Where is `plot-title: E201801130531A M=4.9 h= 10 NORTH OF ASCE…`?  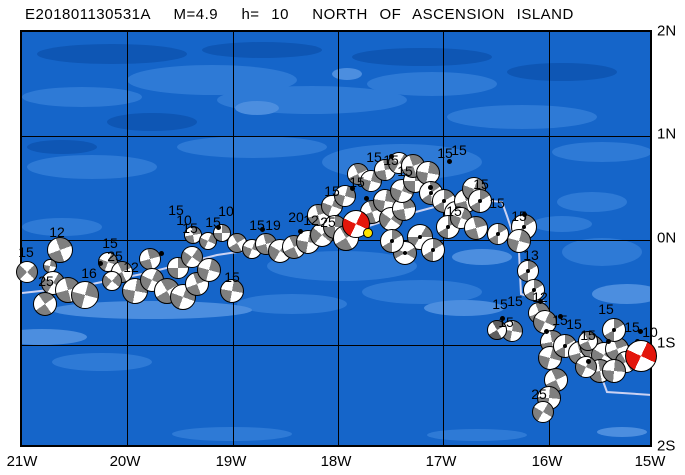
plot-title: E201801130531A M=4.9 h= 10 NORTH OF ASCE… is located at coordinates (299, 14).